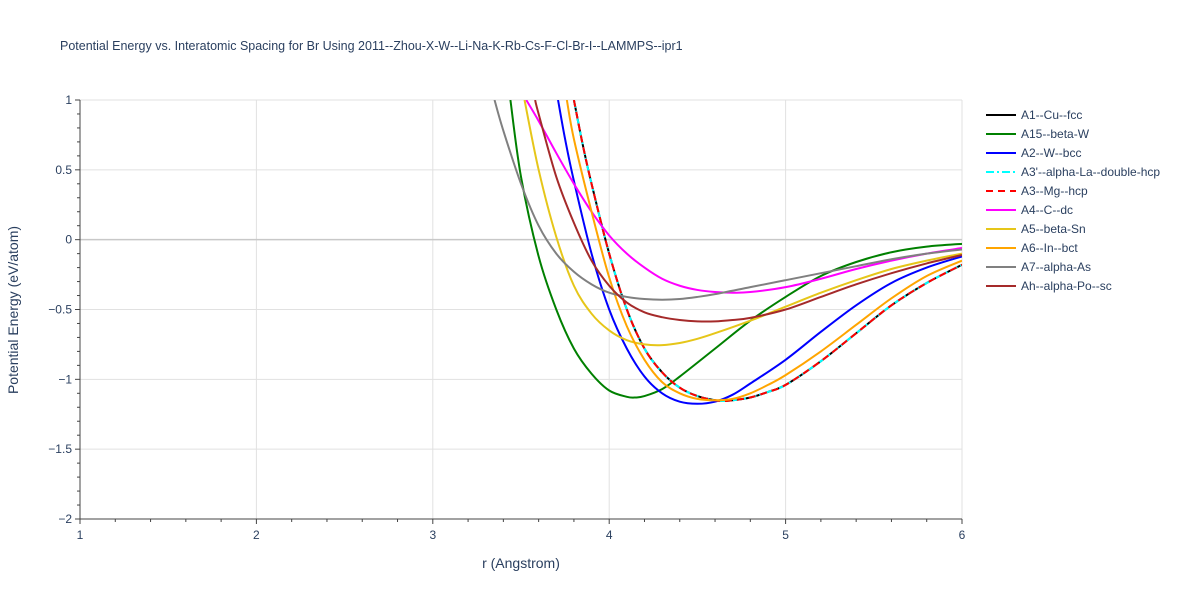 The width and height of the screenshot is (1200, 600). Describe the element at coordinates (785, 535) in the screenshot. I see `x-tick-label: 5` at that location.